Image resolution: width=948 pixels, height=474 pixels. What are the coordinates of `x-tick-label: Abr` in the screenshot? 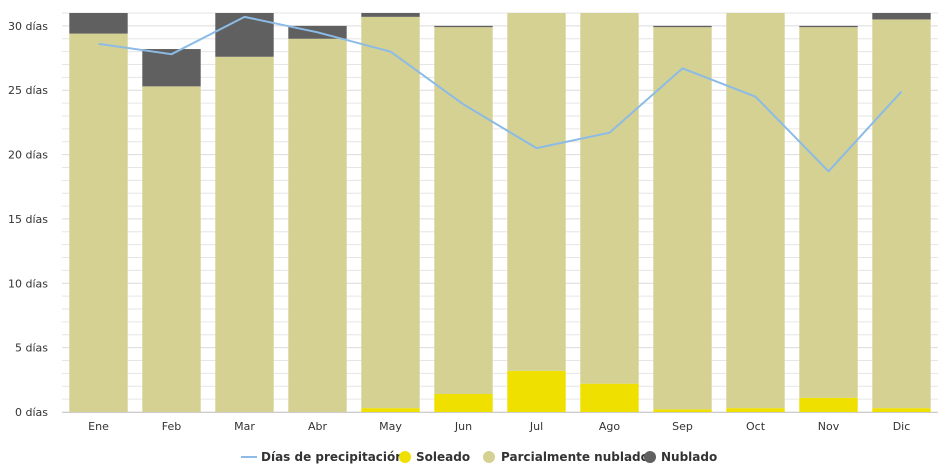 It's located at (318, 426).